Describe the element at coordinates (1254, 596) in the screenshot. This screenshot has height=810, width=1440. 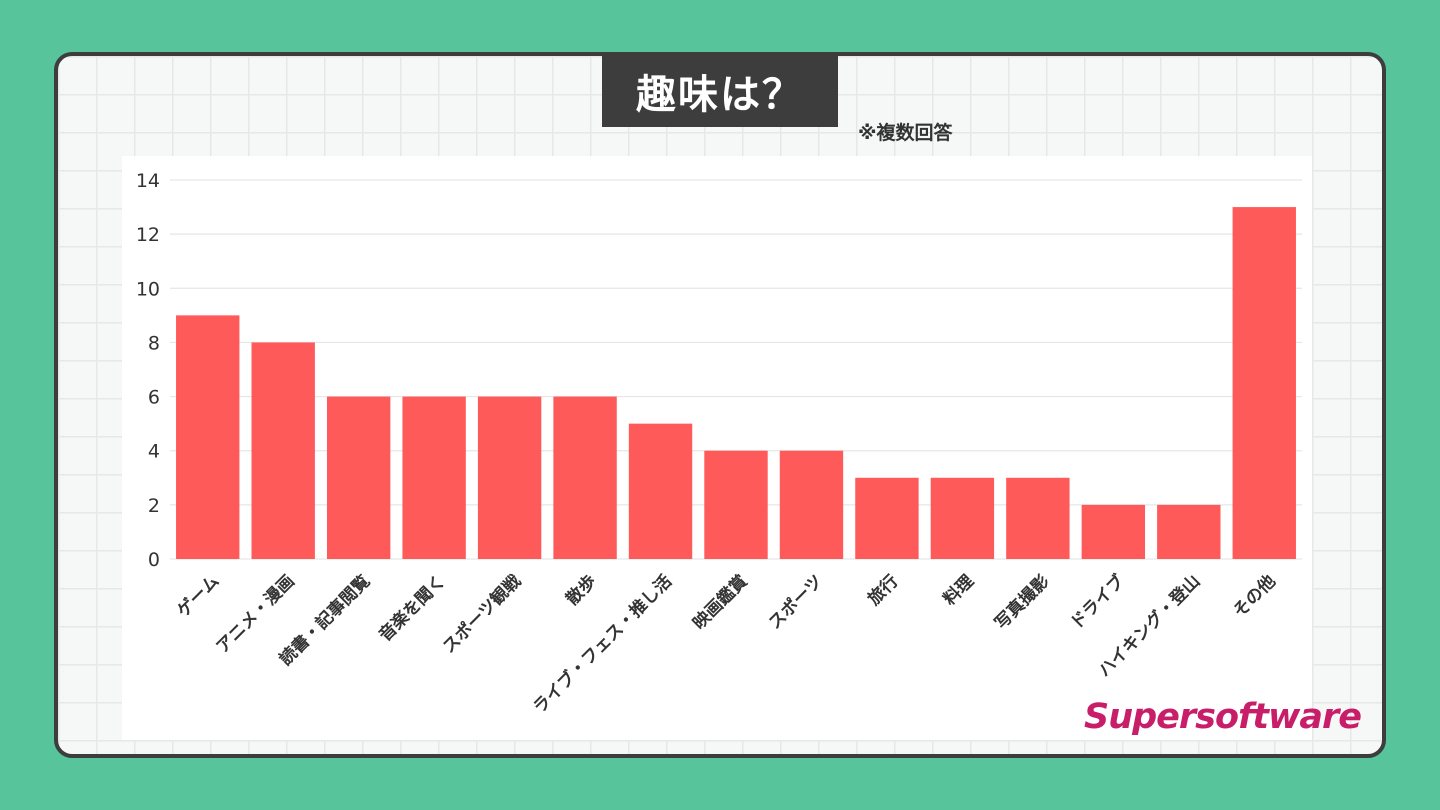
I see `x-tick-label: その他` at that location.